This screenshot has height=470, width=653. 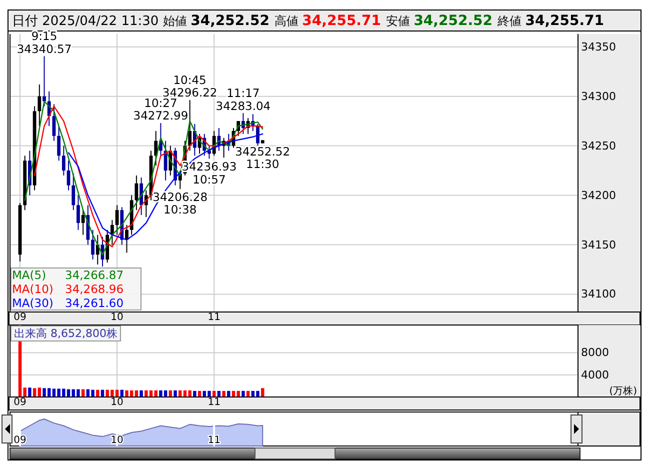 I want to click on y-tick-label: 34350, so click(x=598, y=47).